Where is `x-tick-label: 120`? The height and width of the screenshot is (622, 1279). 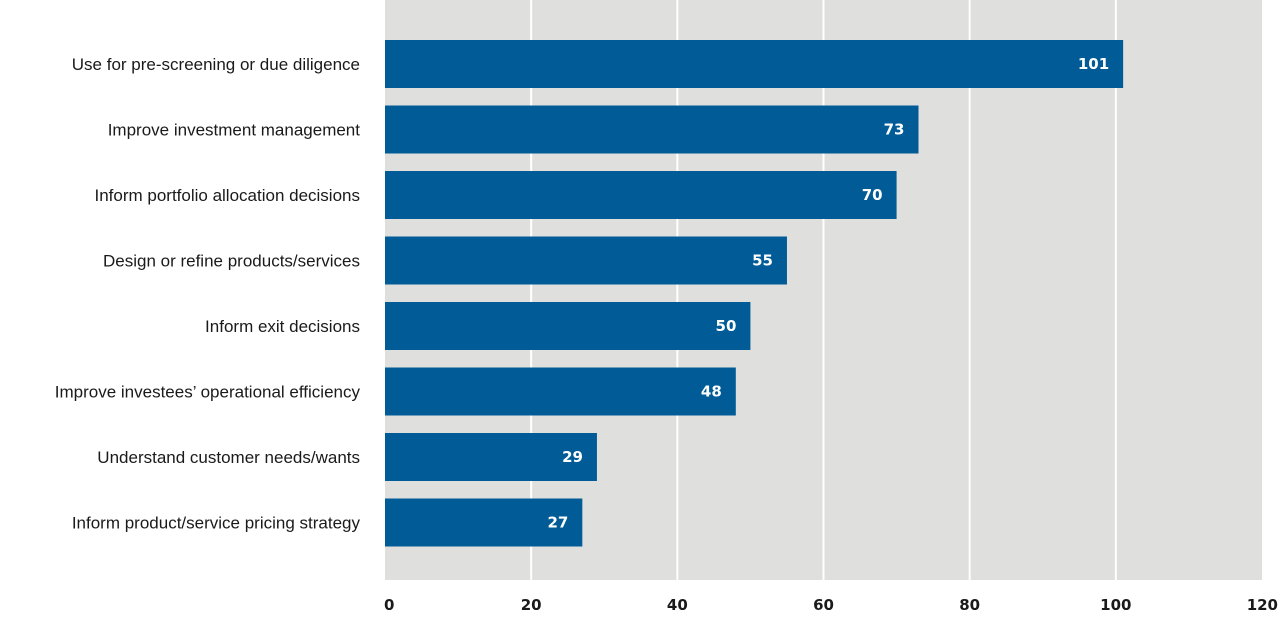
x-tick-label: 120 is located at coordinates (1262, 605).